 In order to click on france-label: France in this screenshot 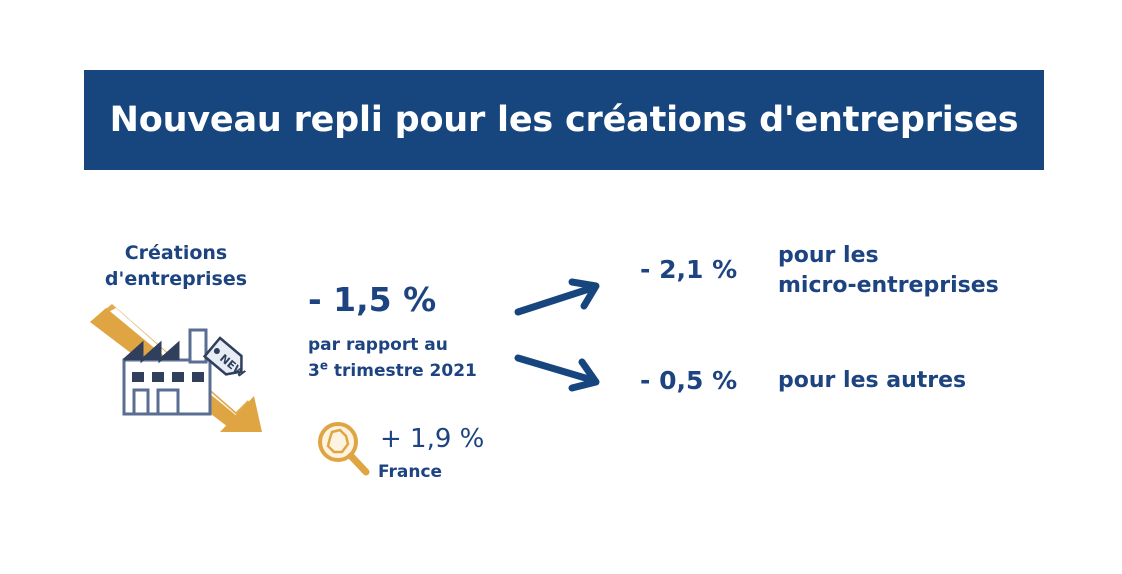, I will do `click(410, 472)`.